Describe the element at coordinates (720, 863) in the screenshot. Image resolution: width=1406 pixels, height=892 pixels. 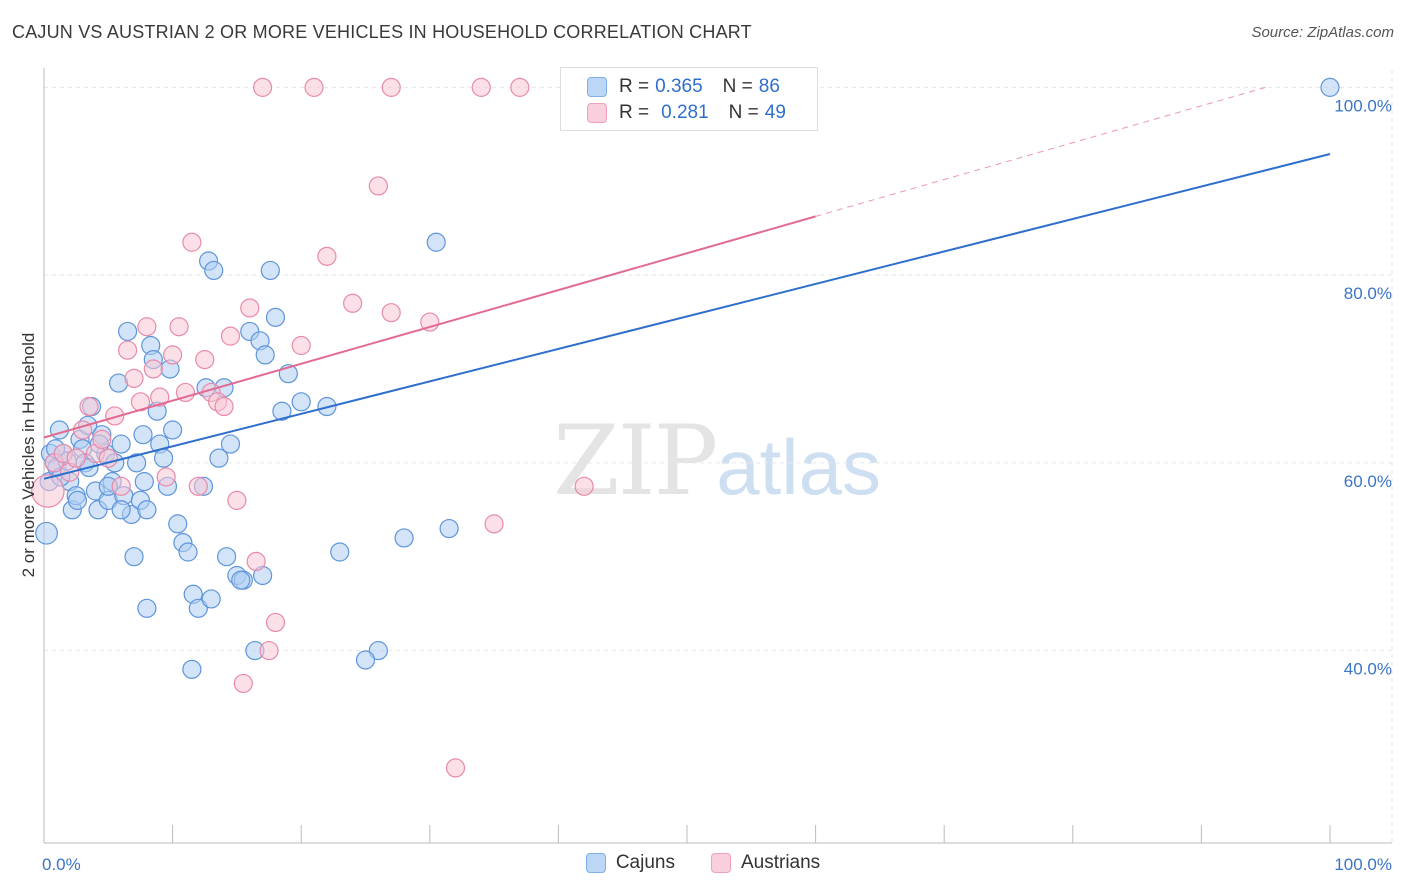
I see `austrians-legend-swatch` at that location.